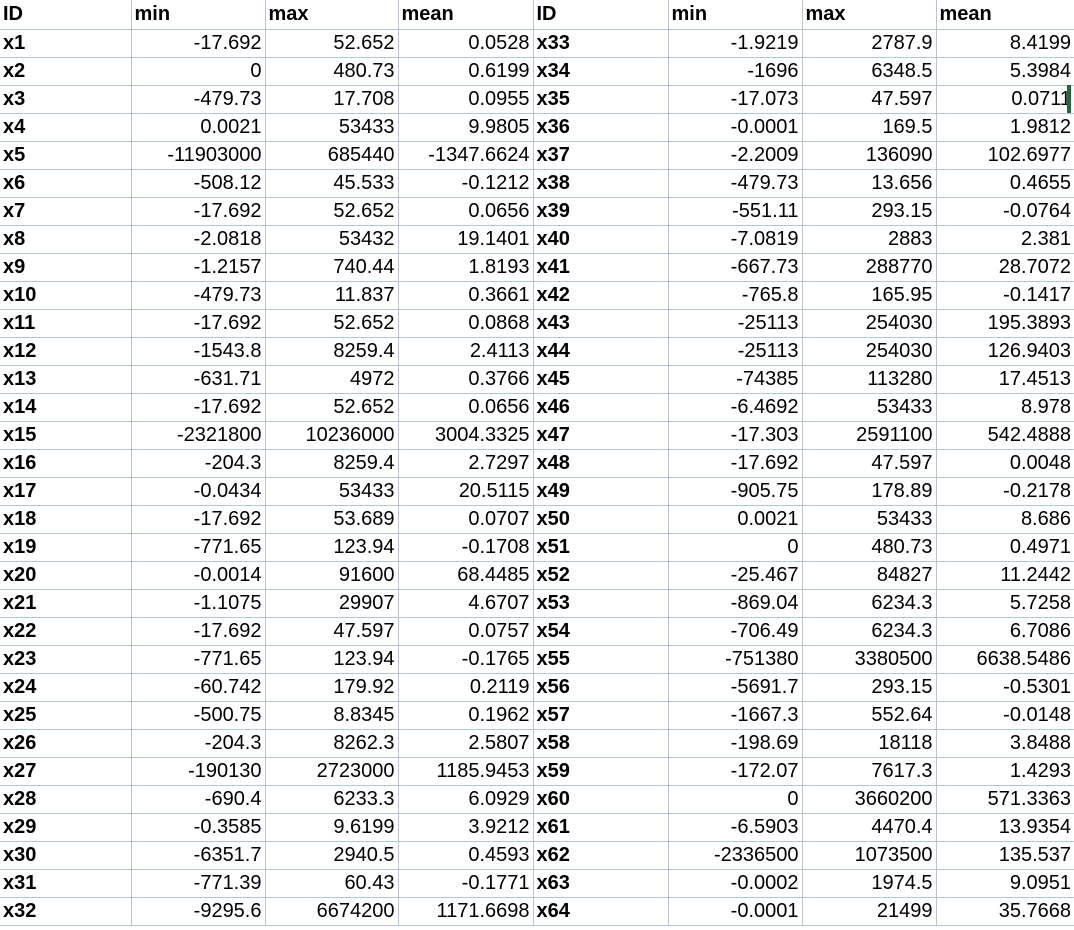 The height and width of the screenshot is (930, 1074). I want to click on value-cell: 6234.3, so click(869, 603).